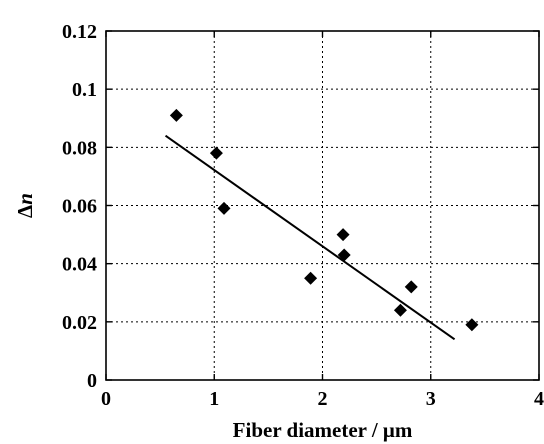  I want to click on x-axis-label: Fiber diameter / μm, so click(323, 430).